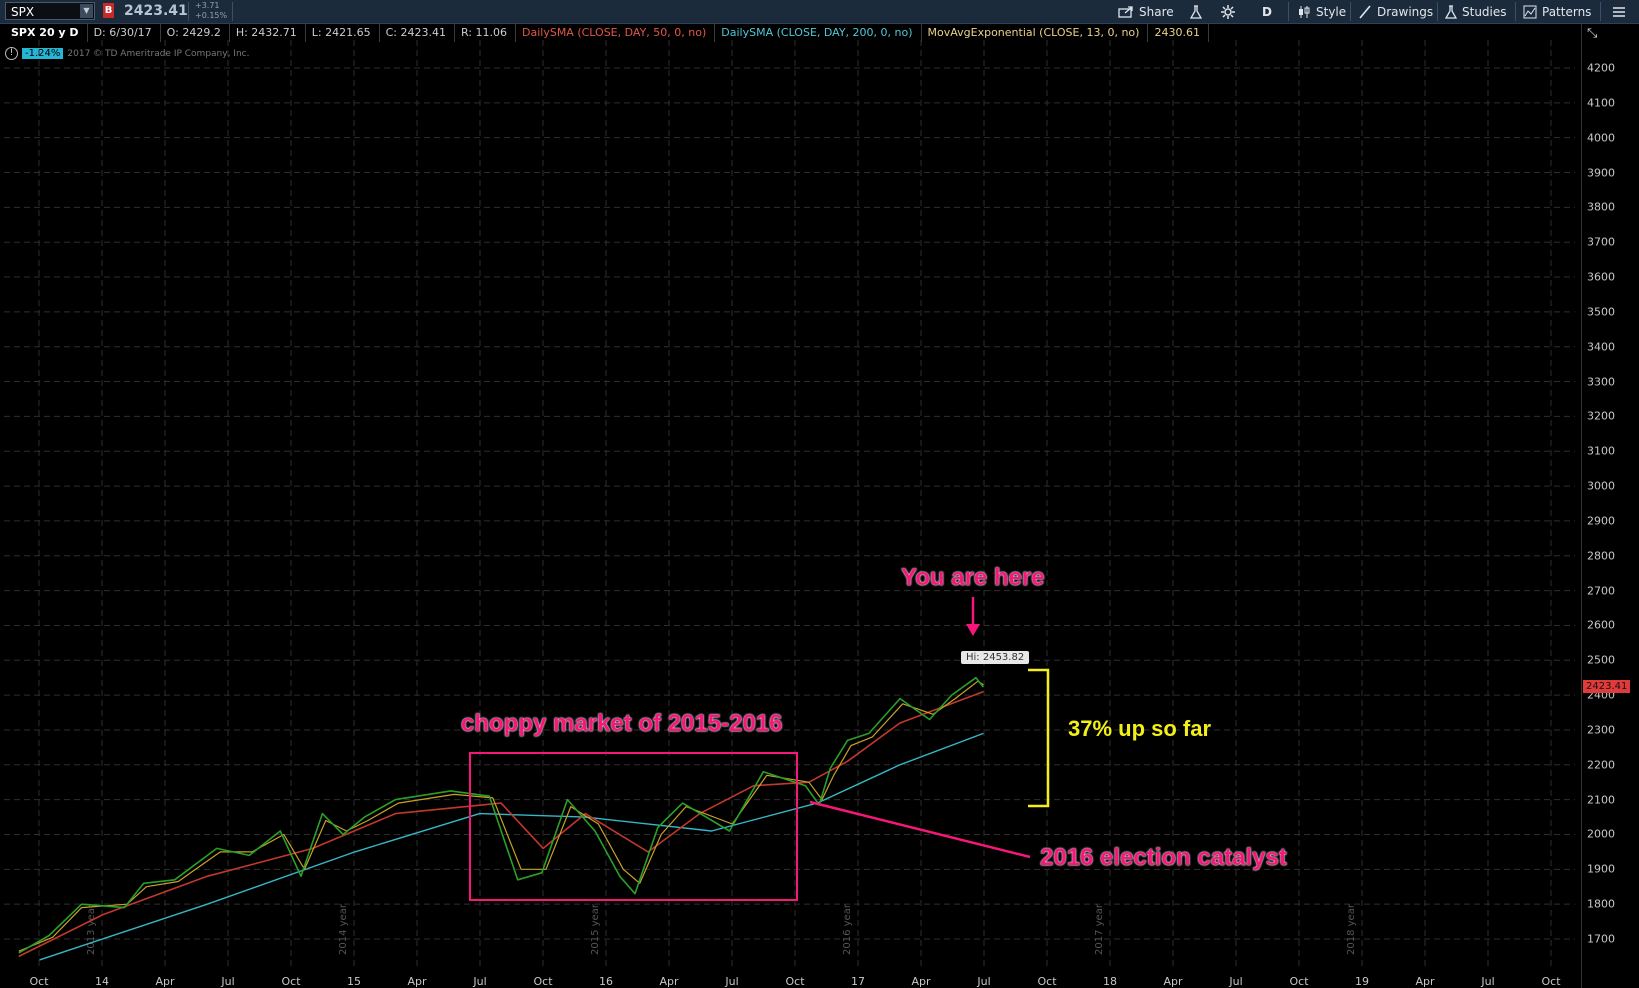 The height and width of the screenshot is (988, 1639). I want to click on you-are-here-arrowhead, so click(973, 630).